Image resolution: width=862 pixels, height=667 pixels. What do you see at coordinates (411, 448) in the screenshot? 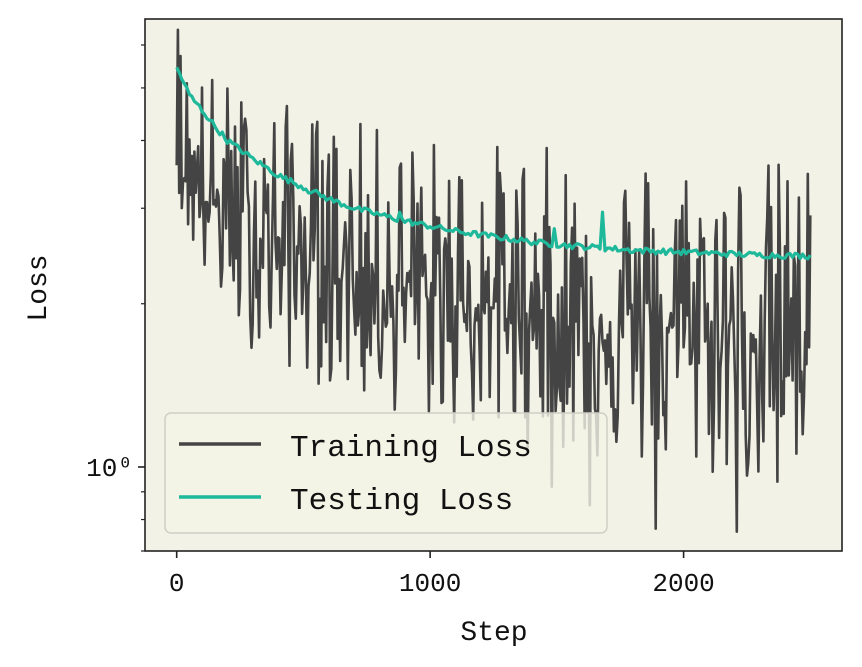
I see `legend-label-training: Training Loss` at bounding box center [411, 448].